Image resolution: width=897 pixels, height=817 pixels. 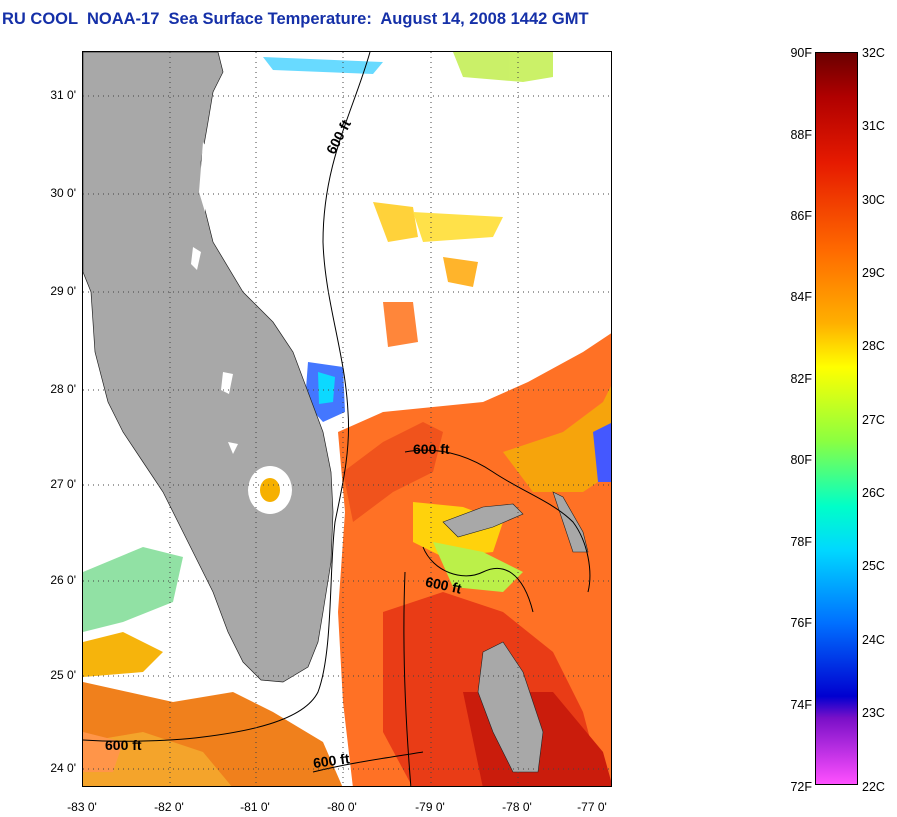 What do you see at coordinates (331, 760) in the screenshot?
I see `contour-label-south: 600 ft` at bounding box center [331, 760].